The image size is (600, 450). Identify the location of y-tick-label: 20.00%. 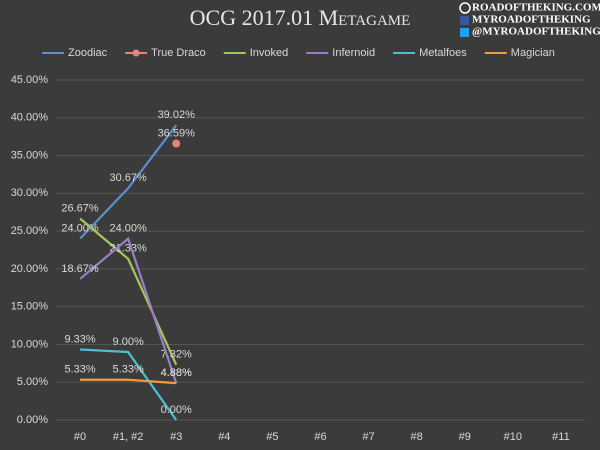
(30, 269).